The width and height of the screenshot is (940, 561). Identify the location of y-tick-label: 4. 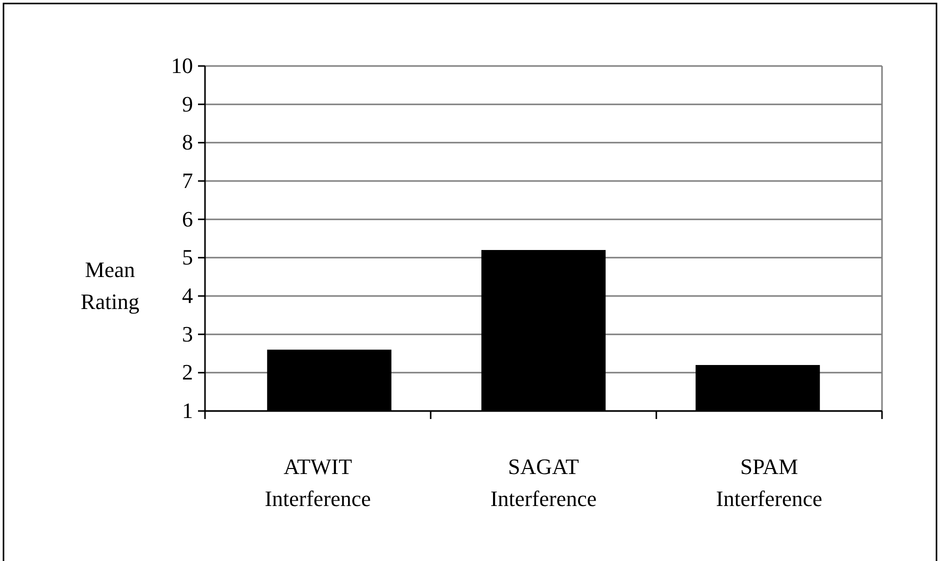
(187, 295).